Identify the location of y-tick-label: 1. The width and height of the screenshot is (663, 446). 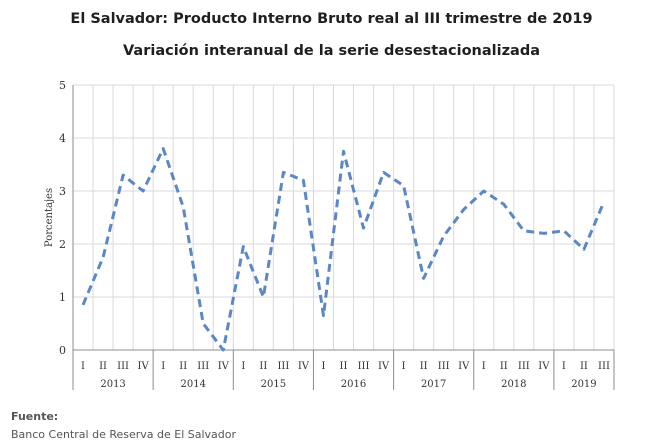
(62, 297).